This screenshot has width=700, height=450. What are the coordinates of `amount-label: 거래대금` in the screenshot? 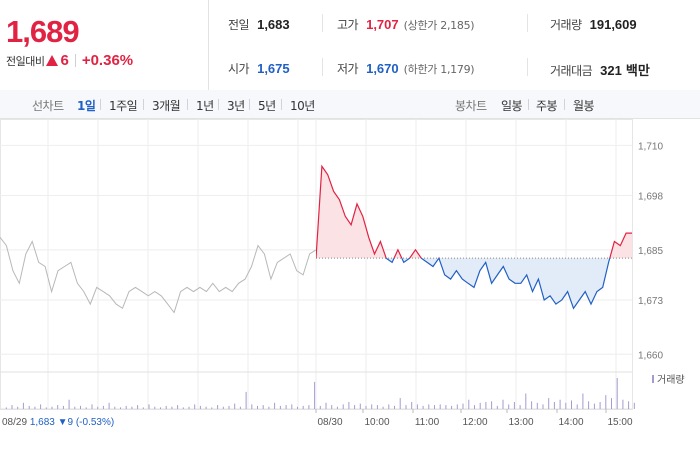 It's located at (571, 71).